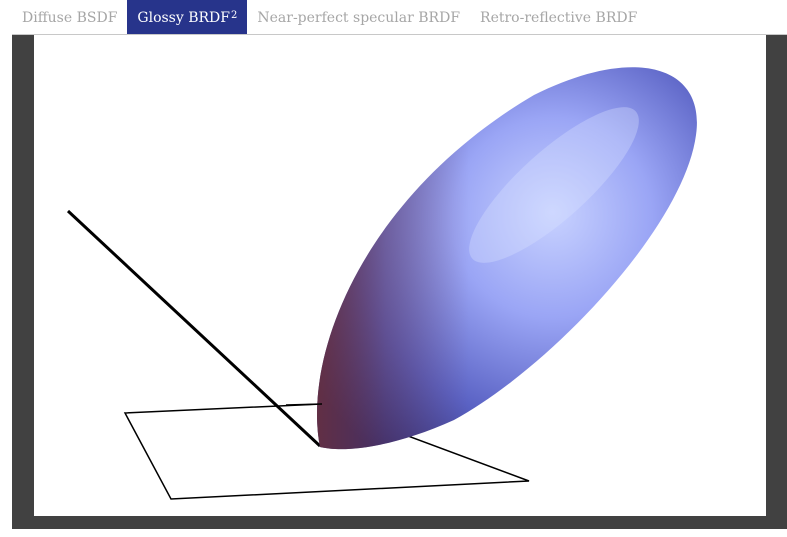 The height and width of the screenshot is (537, 787). I want to click on surface-plane-front-edge, so click(304, 404).